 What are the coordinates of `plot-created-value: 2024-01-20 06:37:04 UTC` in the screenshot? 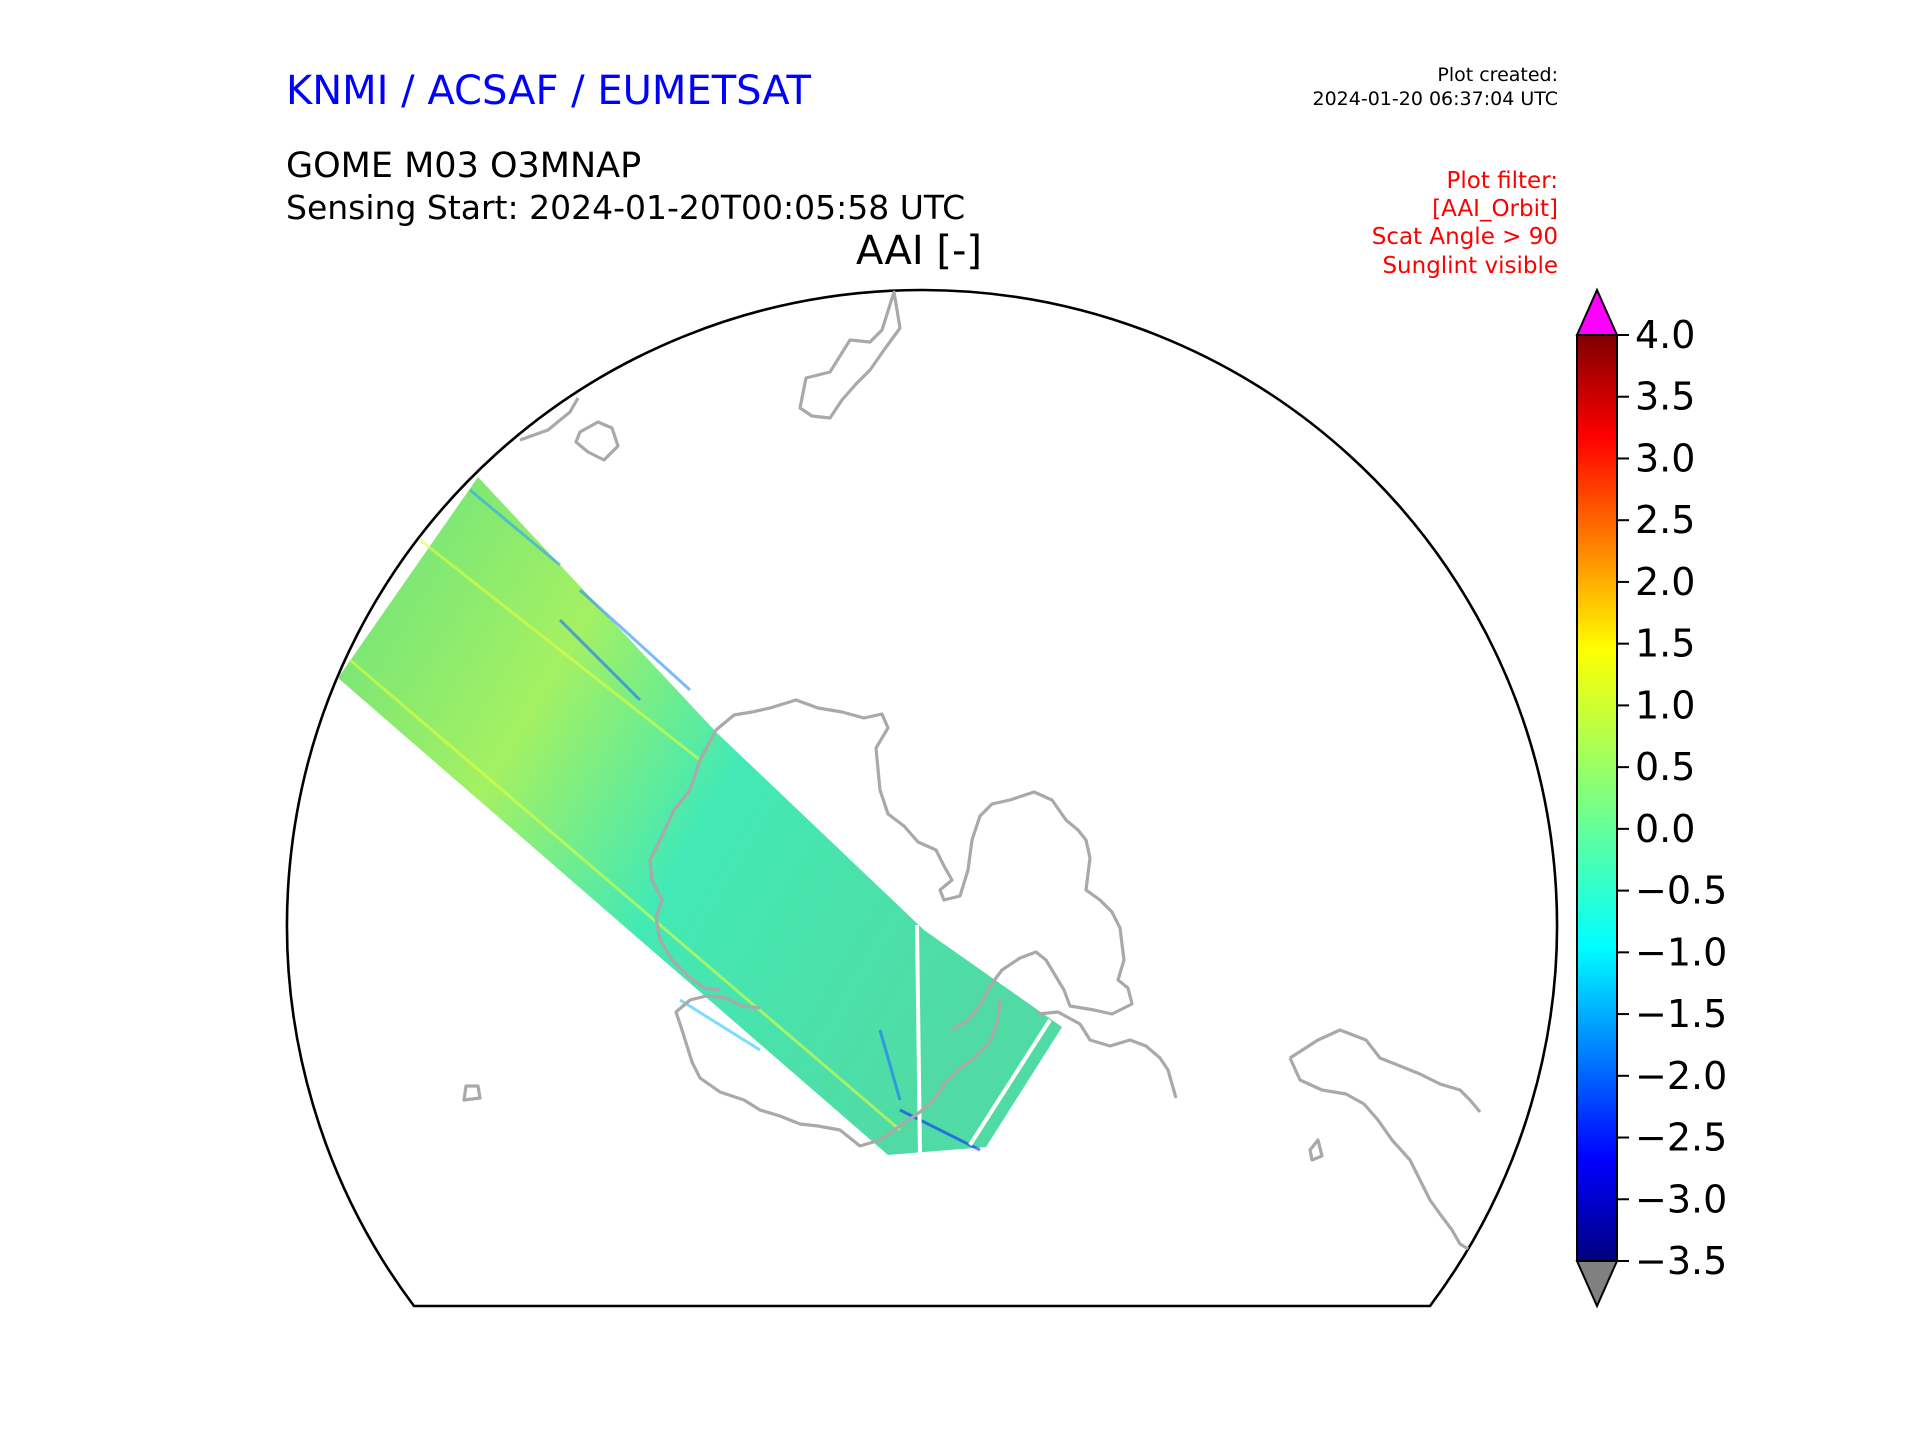 It's located at (1435, 99).